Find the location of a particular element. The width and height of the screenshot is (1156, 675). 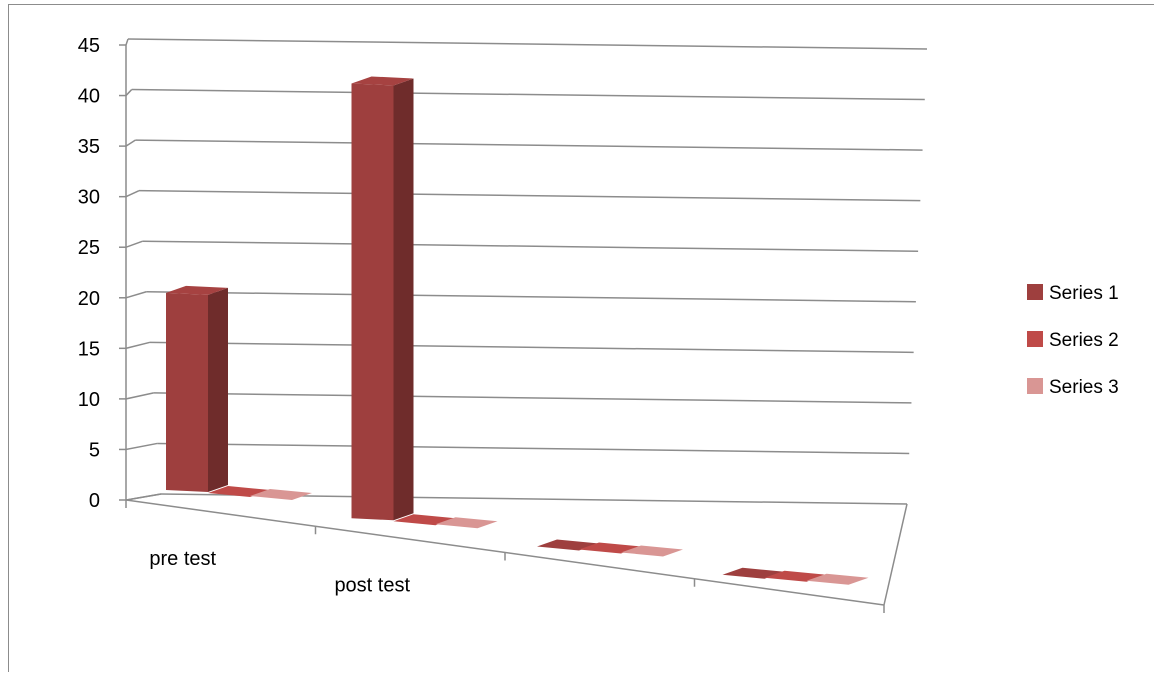

y-tick-labels: 0 5 10 15 20 25 30 35 40 45 is located at coordinates (89, 273).